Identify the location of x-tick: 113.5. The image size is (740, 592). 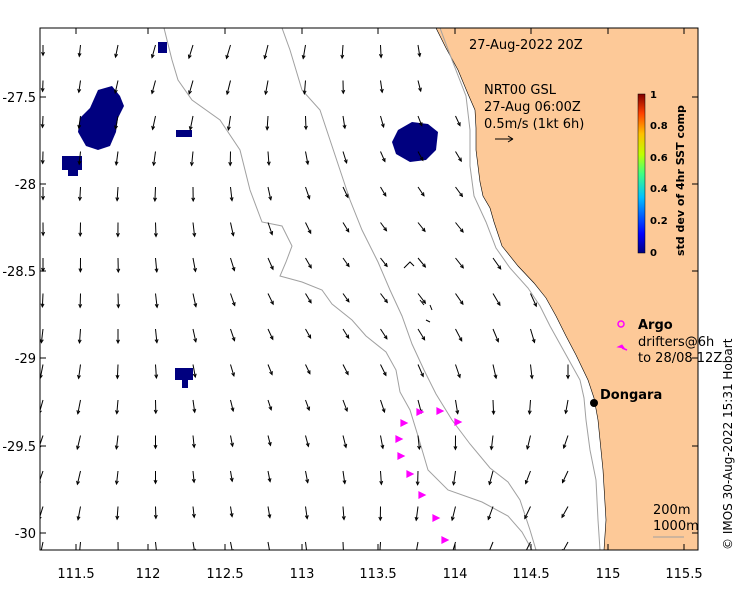
(378, 305).